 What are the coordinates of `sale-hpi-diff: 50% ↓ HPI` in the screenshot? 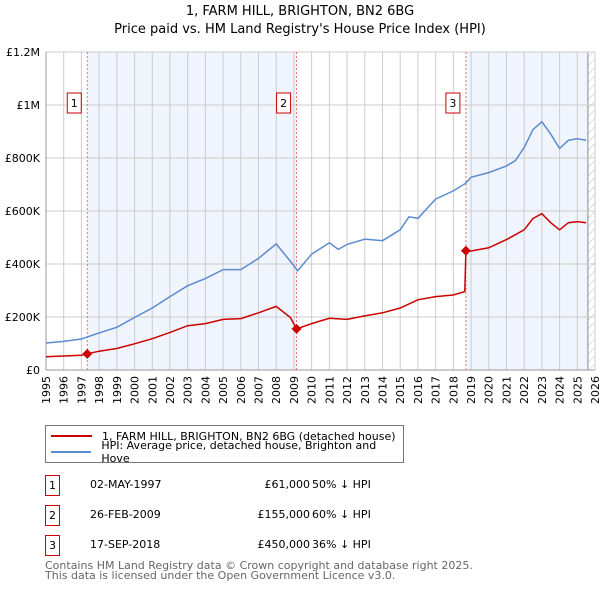 It's located at (341, 484).